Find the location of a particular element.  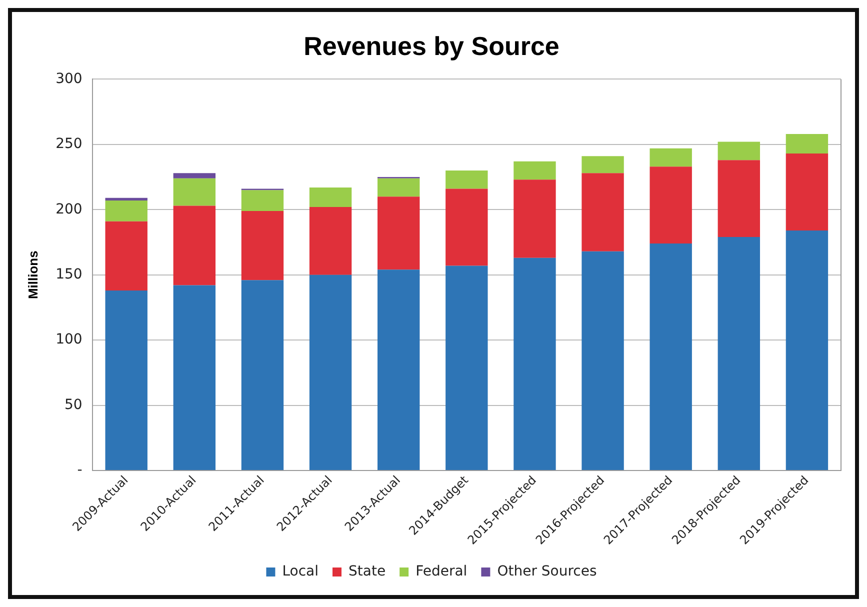

y-tick-label: 250 is located at coordinates (69, 144).